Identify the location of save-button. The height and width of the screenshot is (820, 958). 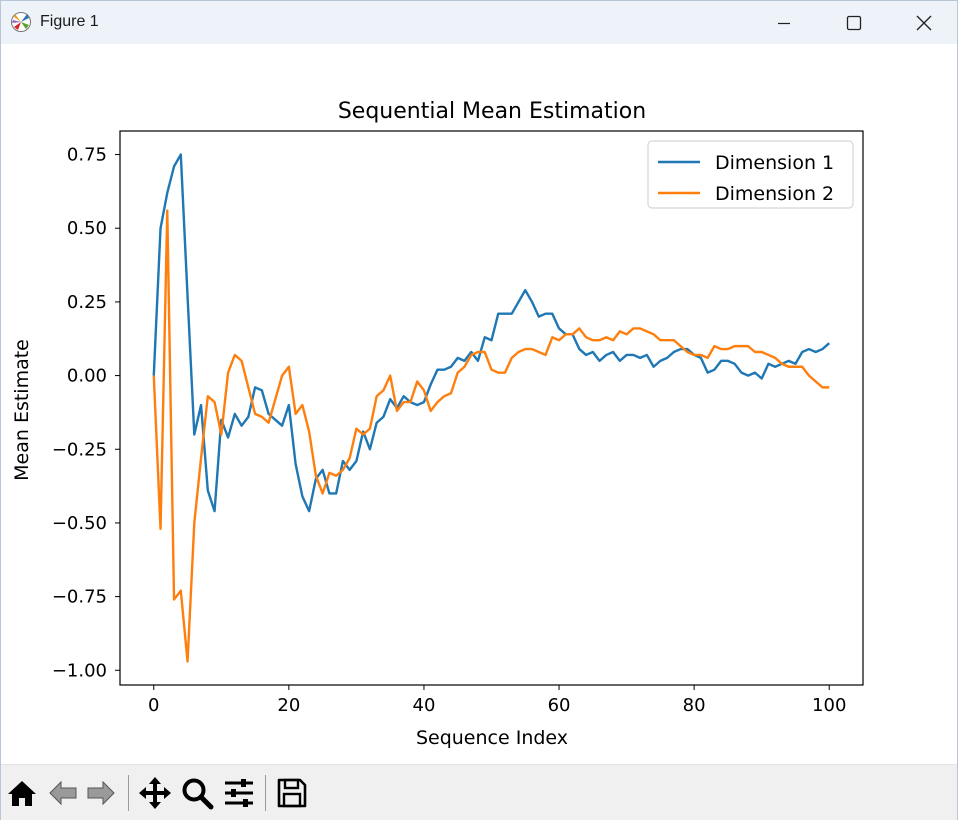
(292, 793).